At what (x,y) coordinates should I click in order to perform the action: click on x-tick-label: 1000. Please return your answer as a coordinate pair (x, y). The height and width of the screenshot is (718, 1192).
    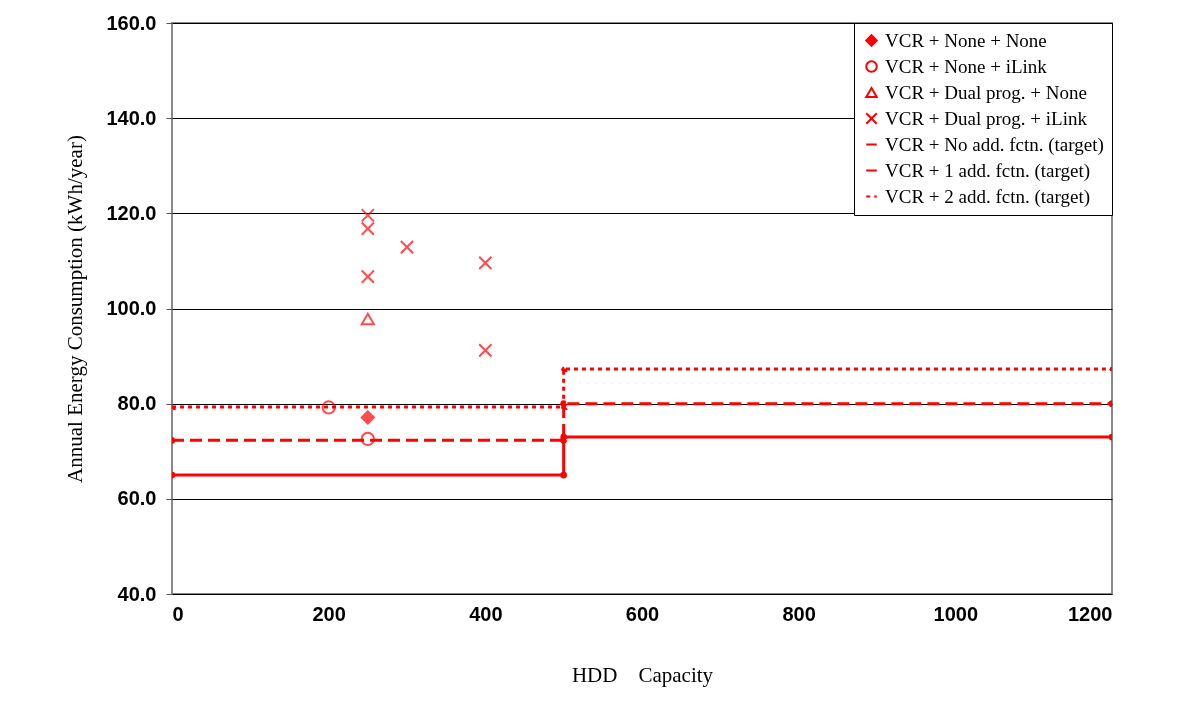
    Looking at the image, I should click on (956, 613).